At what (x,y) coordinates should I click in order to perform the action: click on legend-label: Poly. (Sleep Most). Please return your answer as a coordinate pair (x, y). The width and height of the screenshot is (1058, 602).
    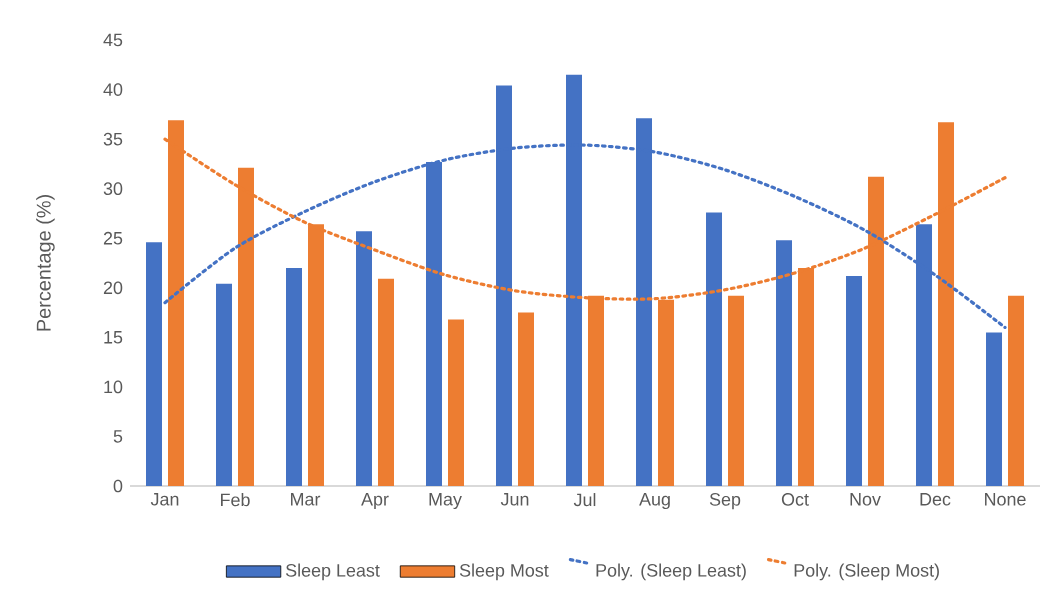
    Looking at the image, I should click on (866, 572).